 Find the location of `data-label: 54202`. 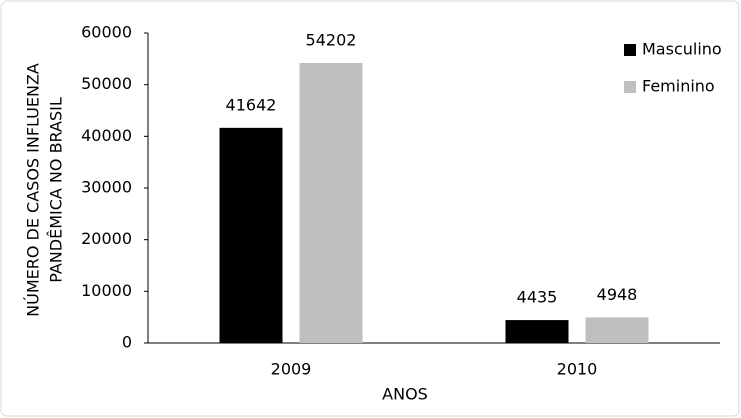

data-label: 54202 is located at coordinates (331, 39).